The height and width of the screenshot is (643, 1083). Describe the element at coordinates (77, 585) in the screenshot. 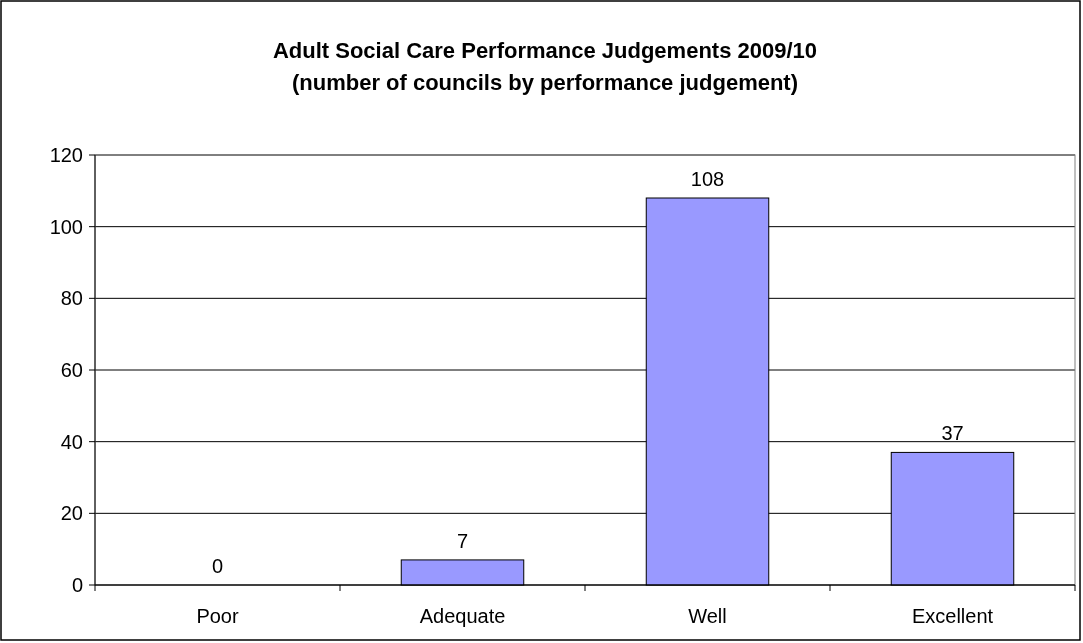

I see `y-tick-label: 0` at that location.